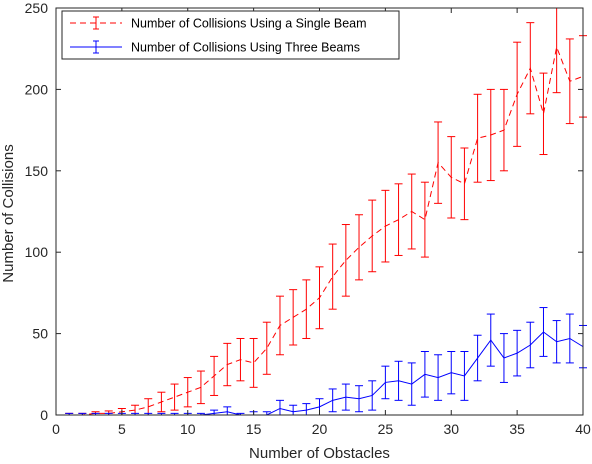 This screenshot has width=592, height=464. Describe the element at coordinates (583, 429) in the screenshot. I see `x-tick-label: 40` at that location.